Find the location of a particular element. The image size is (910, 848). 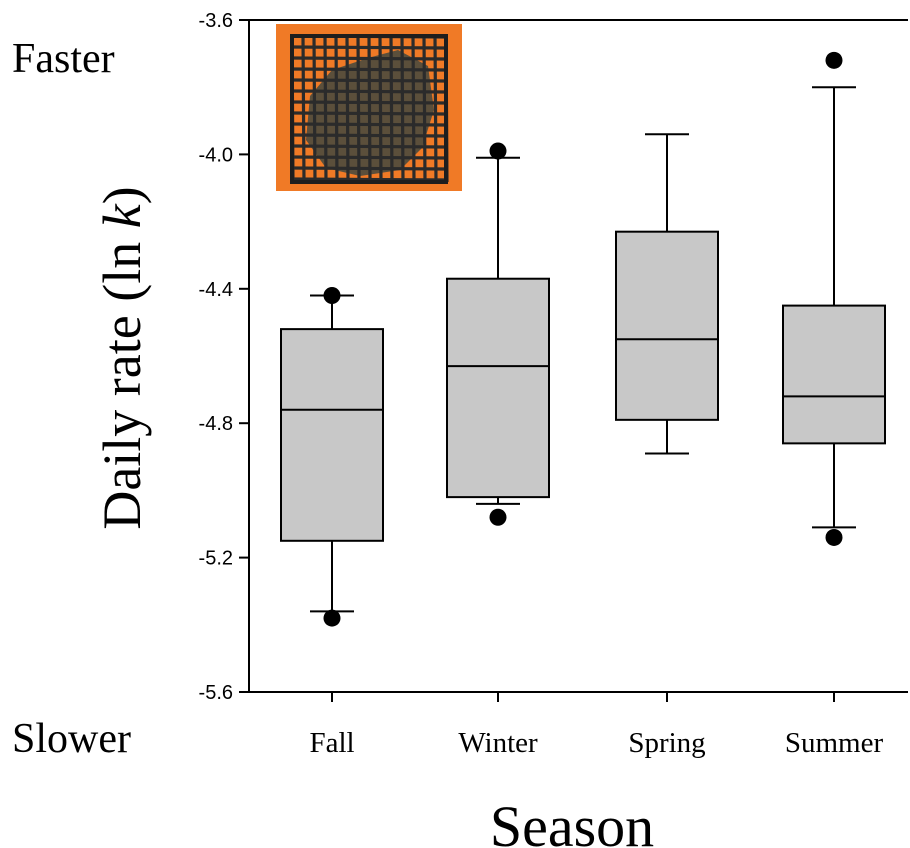

y-axis-title-suffix: ) is located at coordinates (122, 195).